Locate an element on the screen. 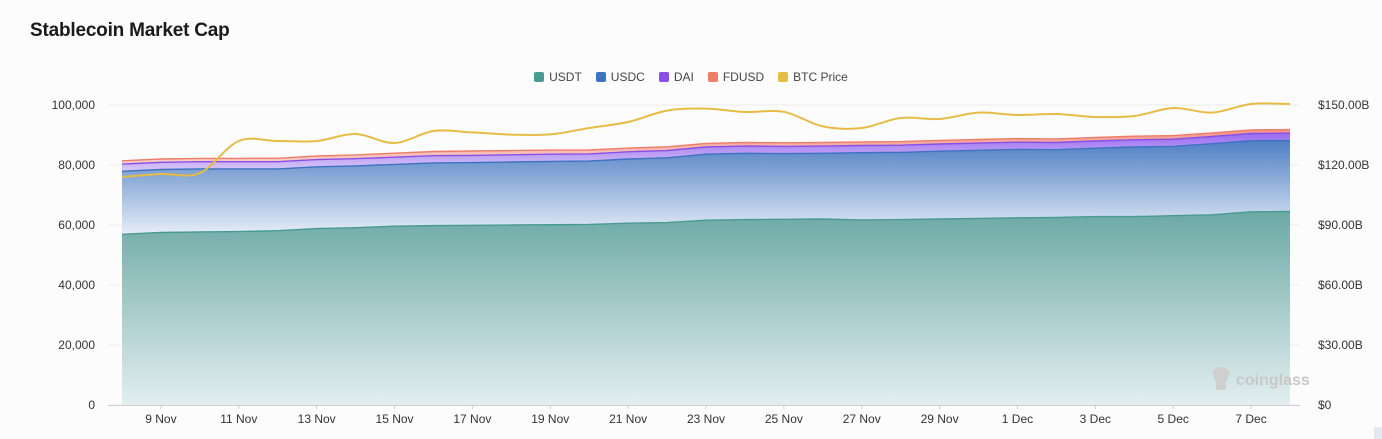 The image size is (1382, 439). area-edge-usdc is located at coordinates (706, 155).